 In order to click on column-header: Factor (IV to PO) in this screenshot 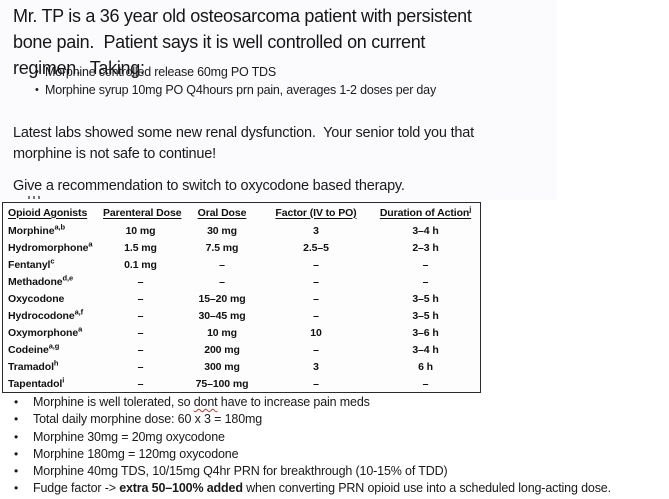, I will do `click(316, 212)`.